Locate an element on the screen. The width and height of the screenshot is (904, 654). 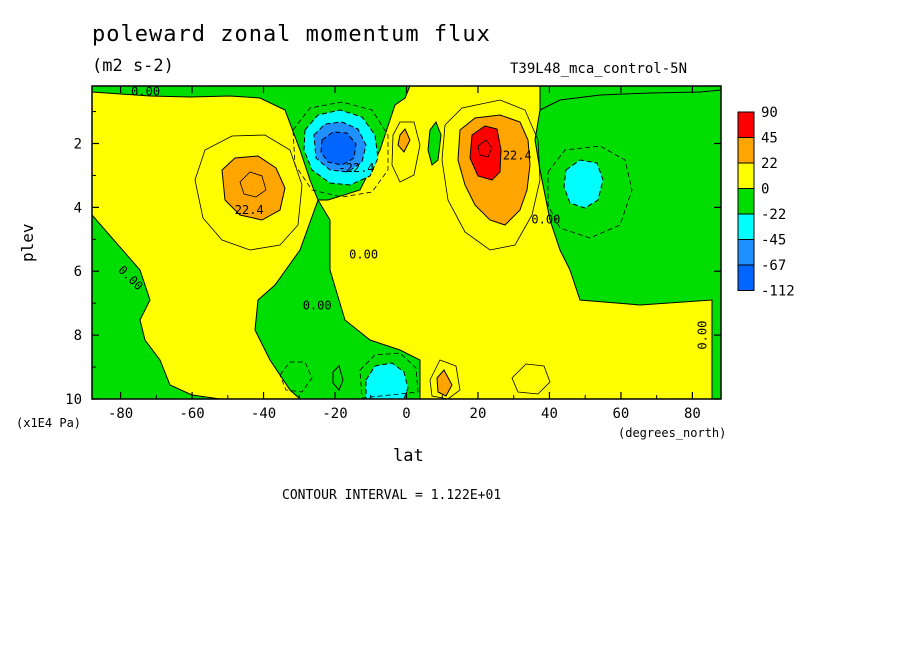
x-axis-label: lat is located at coordinates (408, 456).